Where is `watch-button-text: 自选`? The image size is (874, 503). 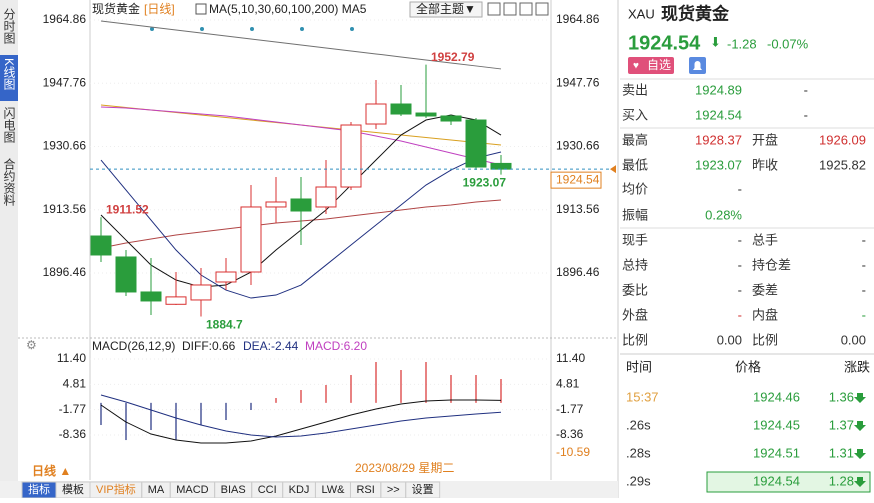
watch-button-text: 自选 is located at coordinates (659, 65).